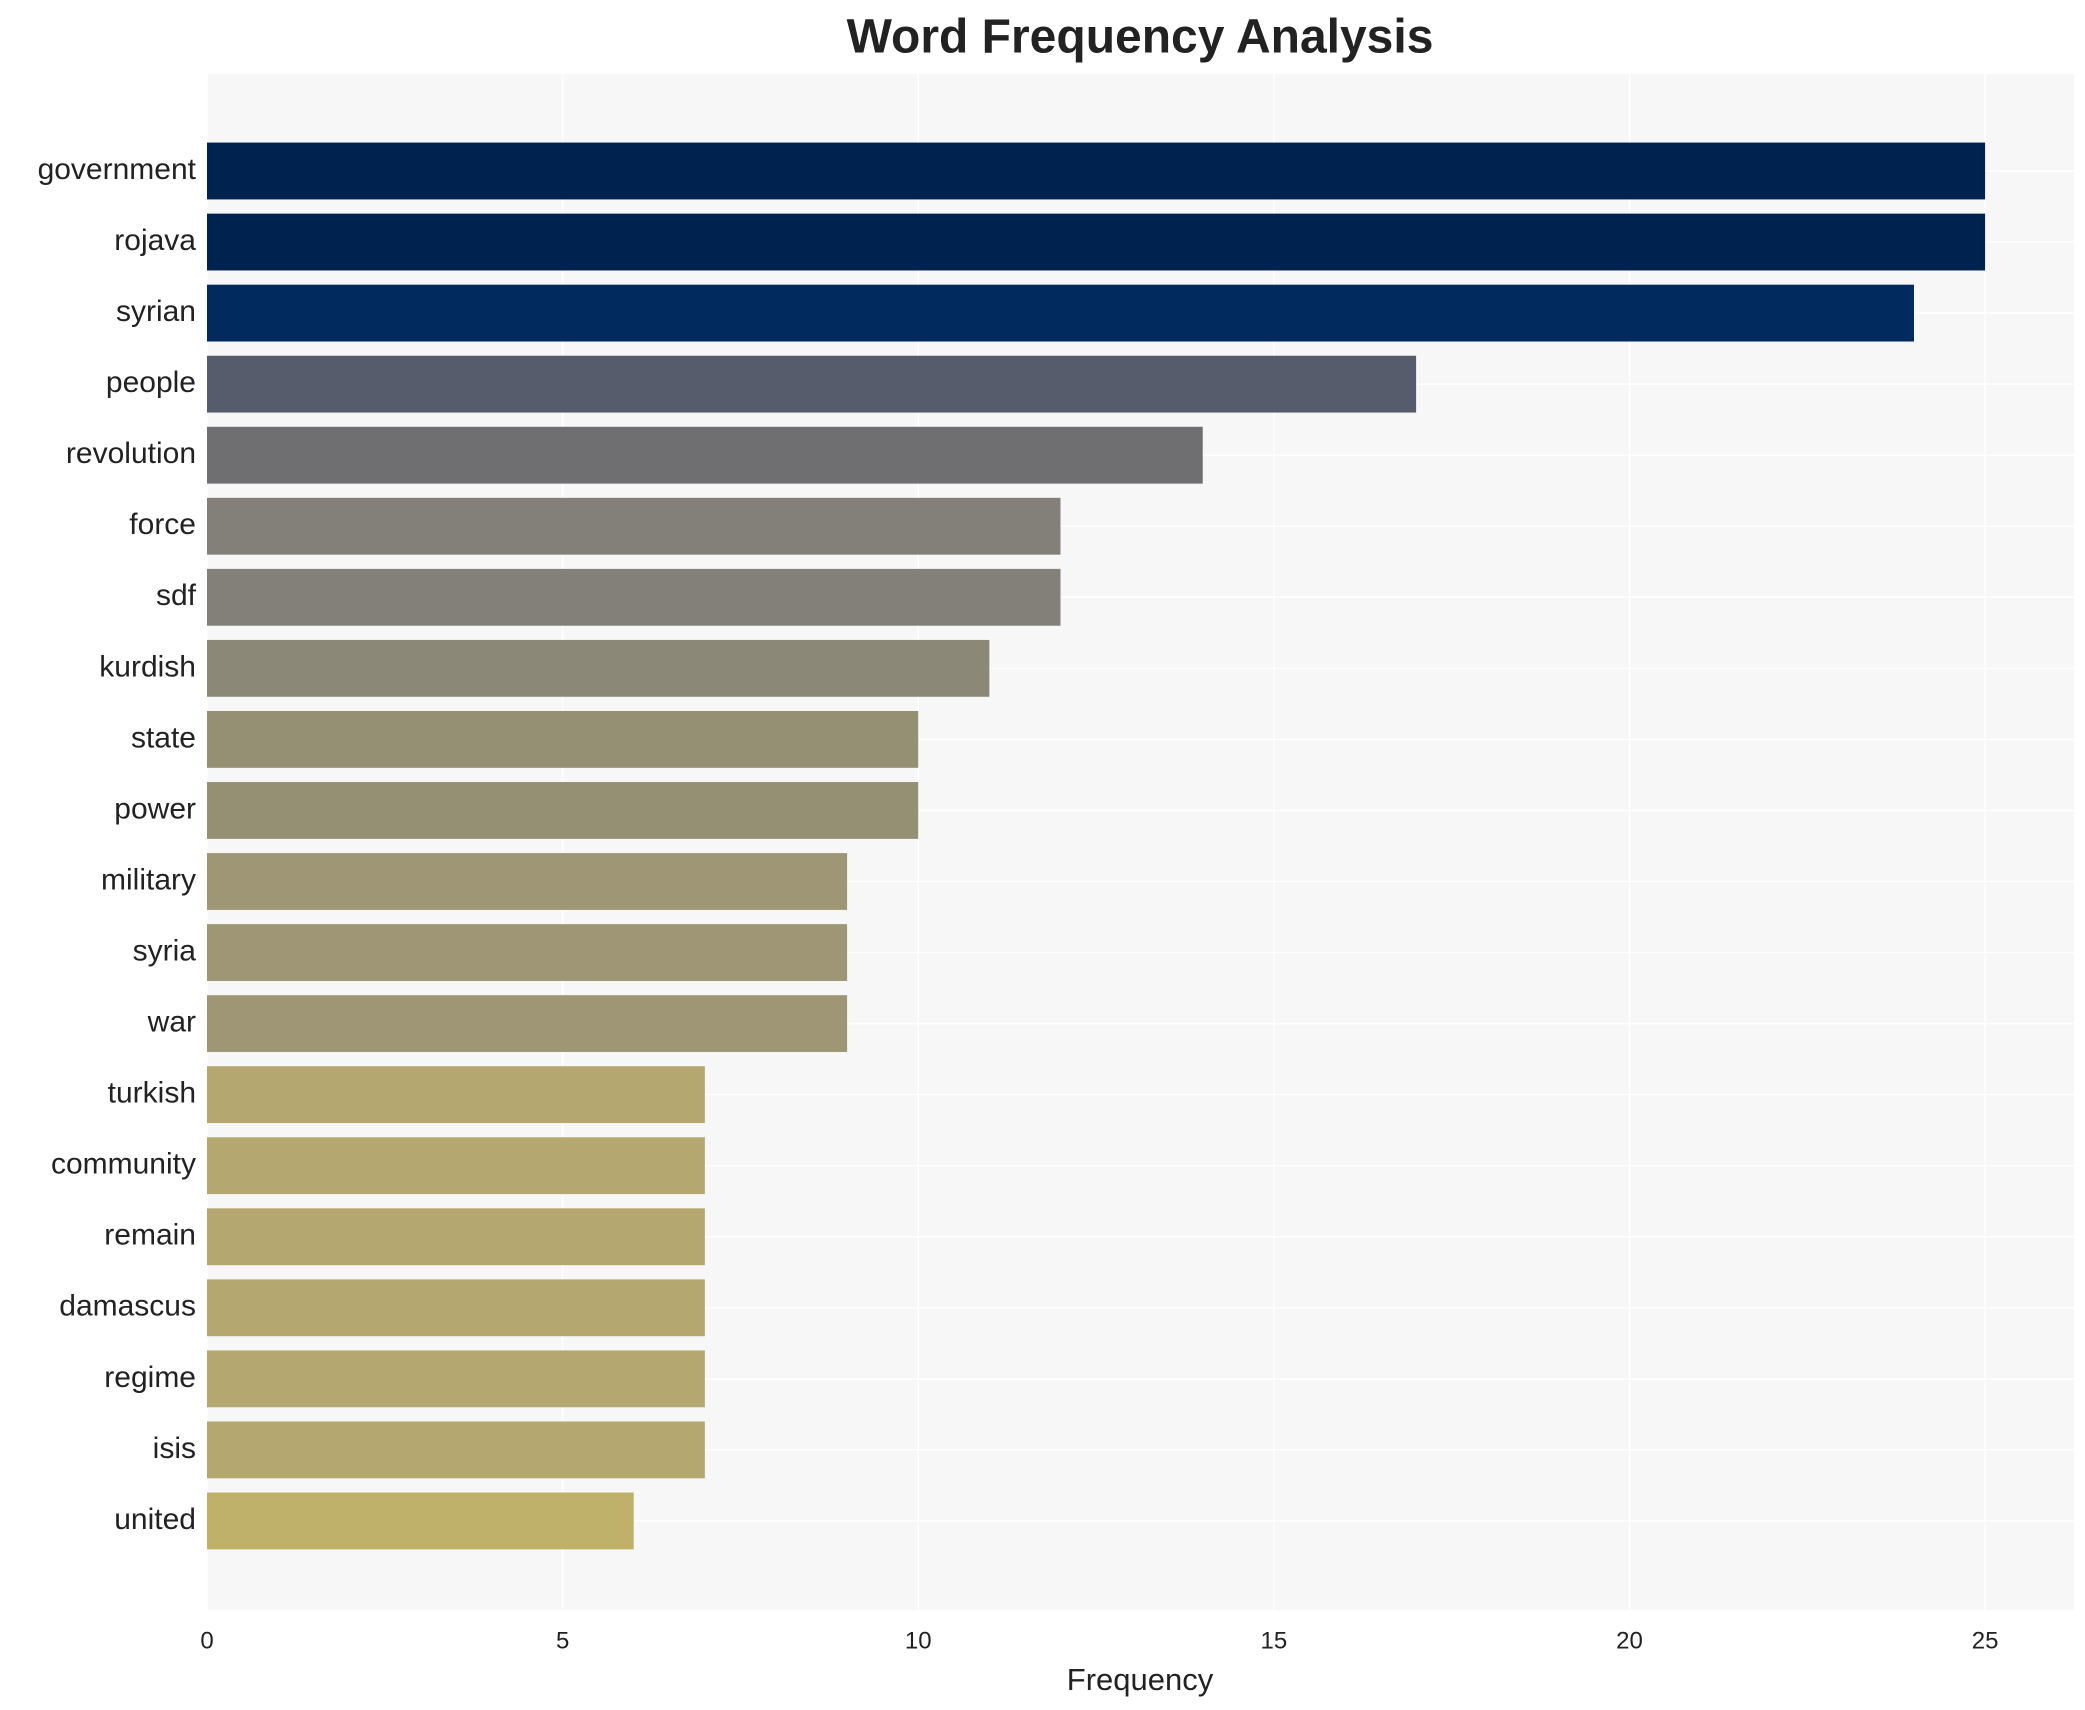 The image size is (2085, 1710). What do you see at coordinates (155, 240) in the screenshot?
I see `y-tick-label: rojava` at bounding box center [155, 240].